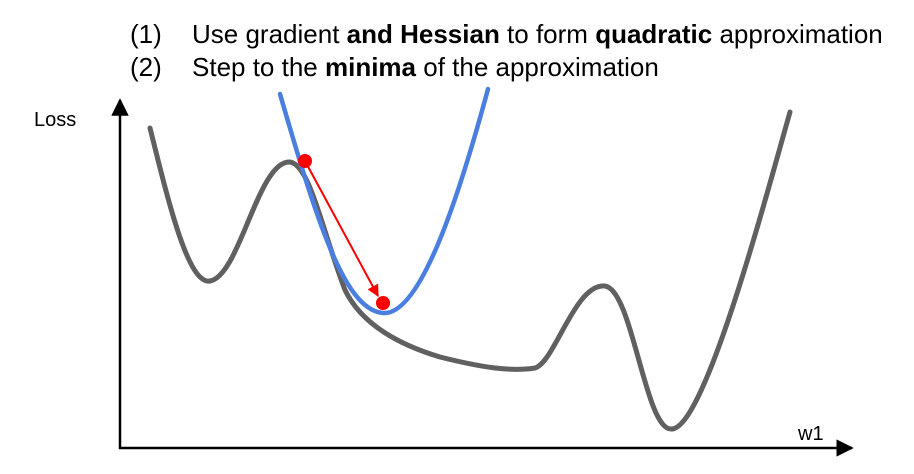 This screenshot has width=914, height=474. I want to click on y-axis-label: Loss, so click(55, 120).